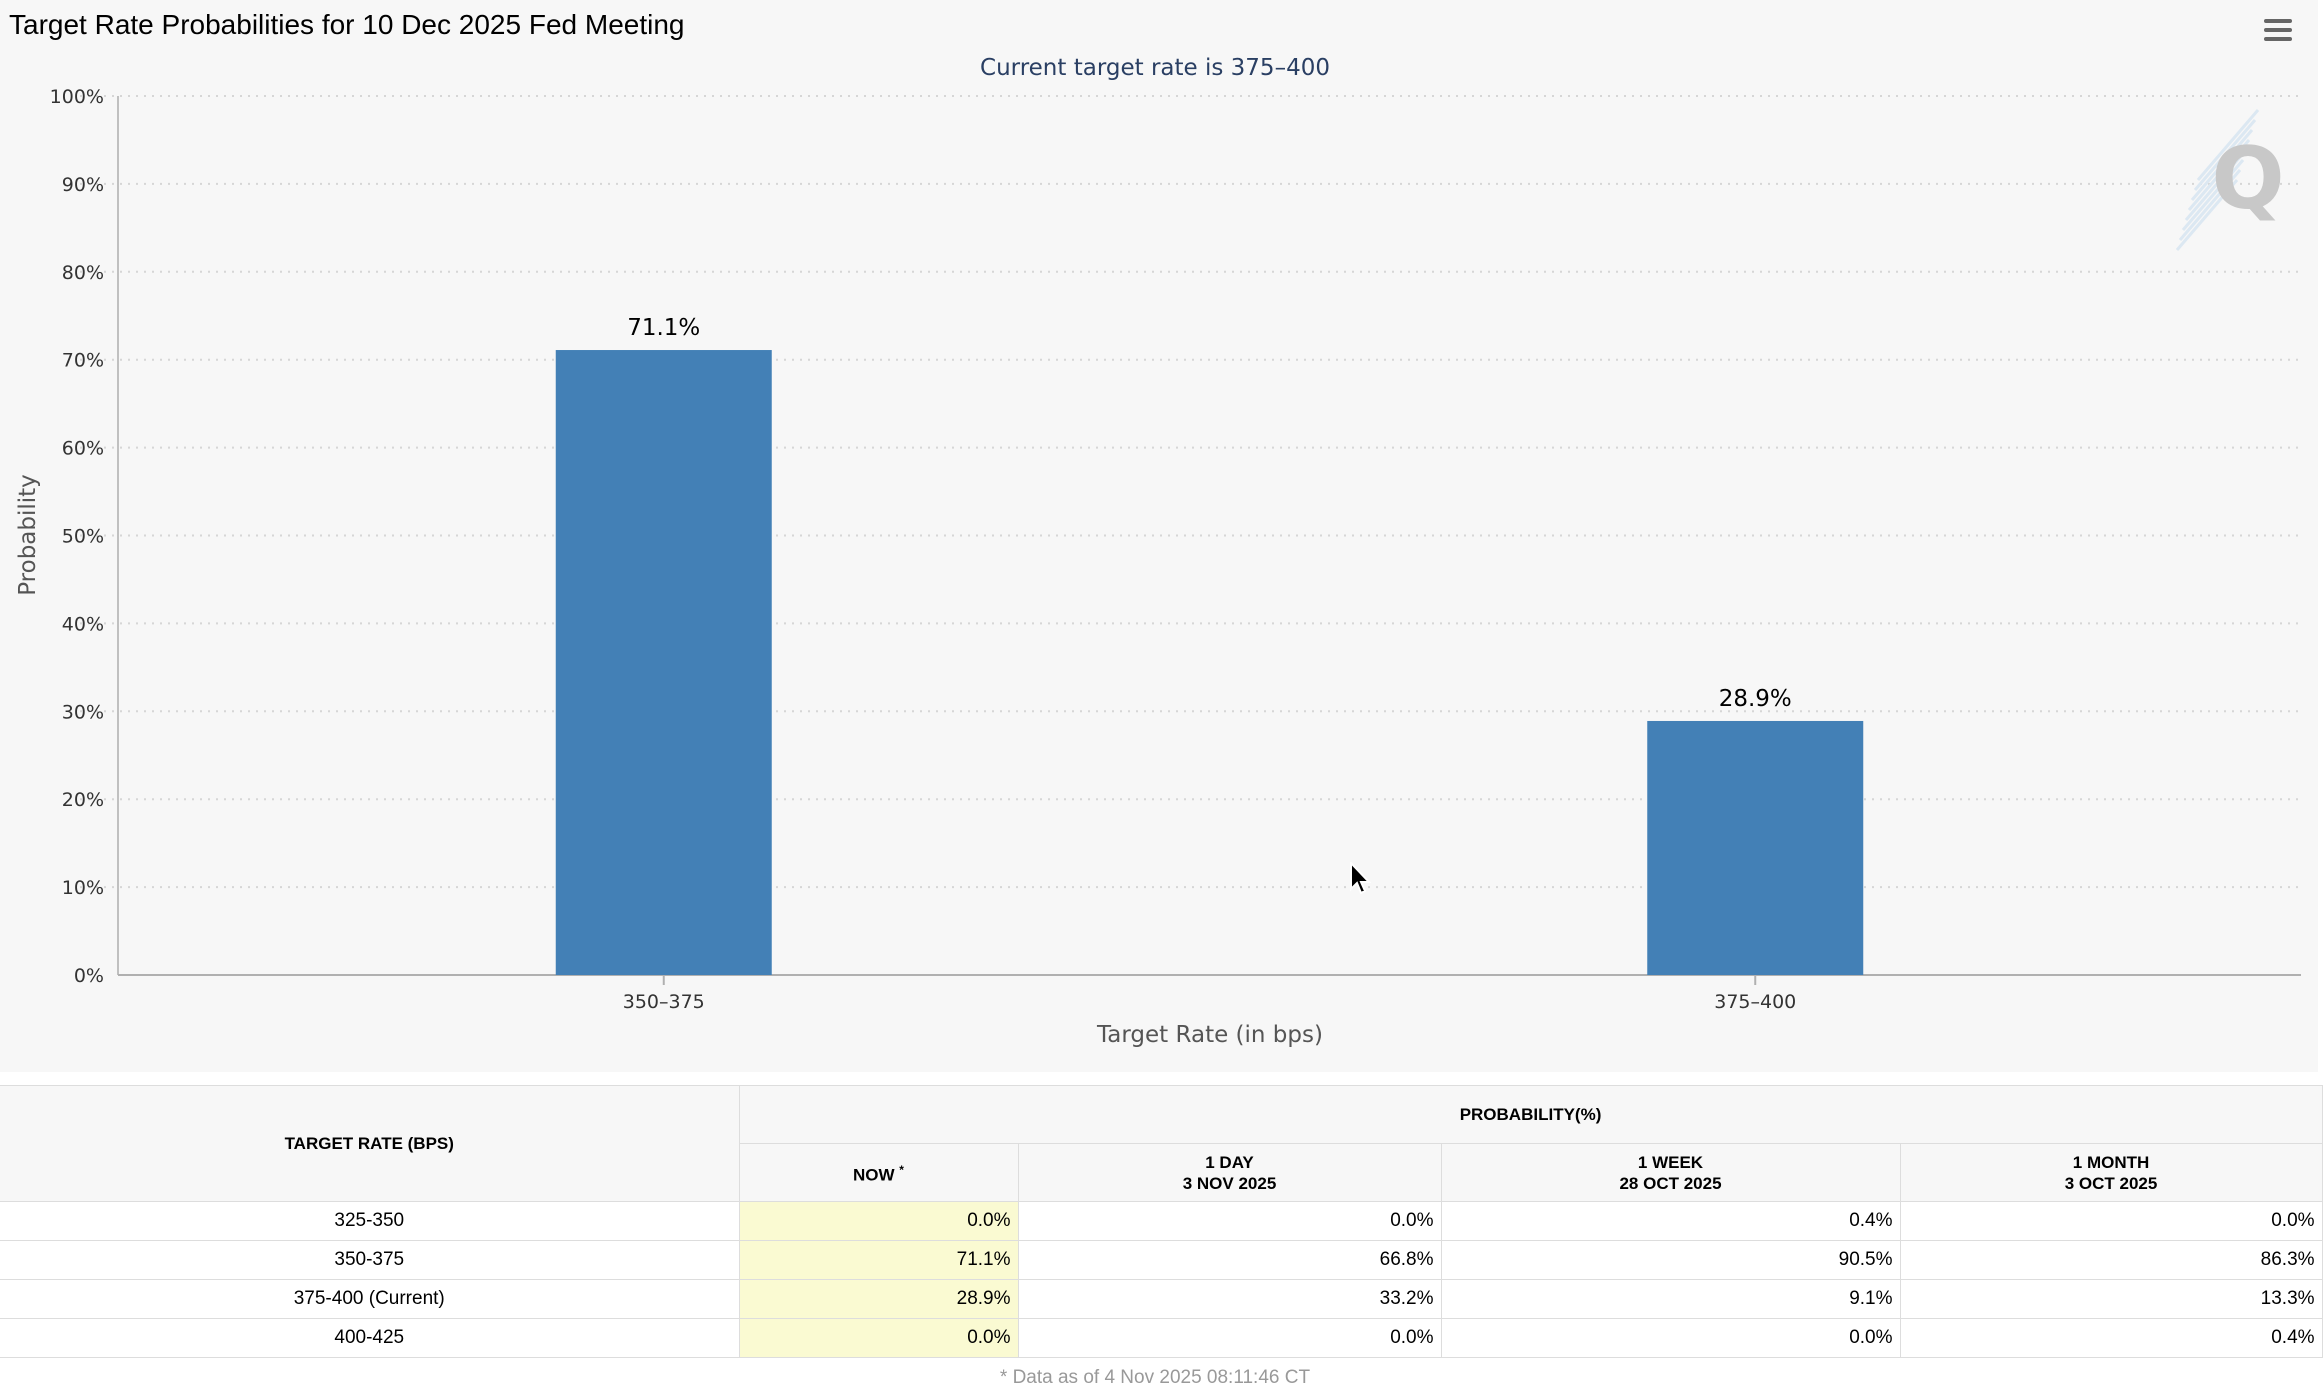 This screenshot has width=2324, height=1392. Describe the element at coordinates (1155, 1377) in the screenshot. I see `data-timestamp-note: * Data as of 4 Nov 2025 08:11:46 CT` at that location.